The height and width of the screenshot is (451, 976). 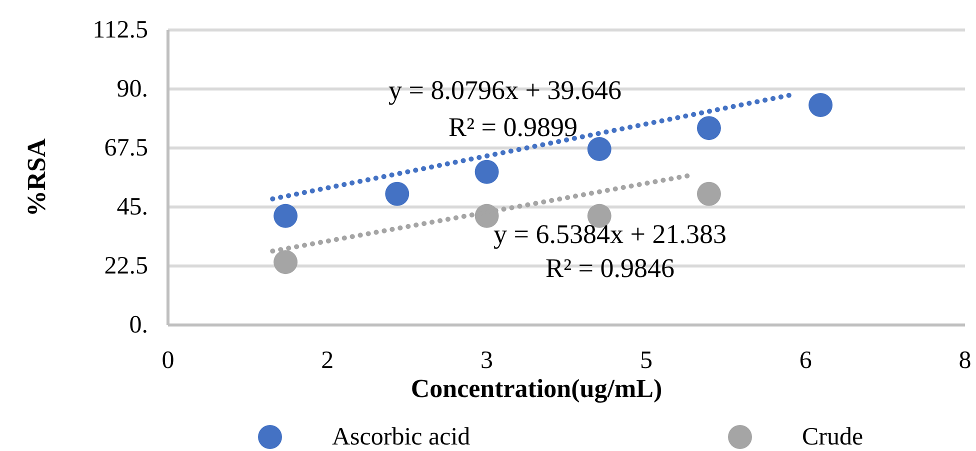 What do you see at coordinates (126, 266) in the screenshot?
I see `y-tick-label: 22.5` at bounding box center [126, 266].